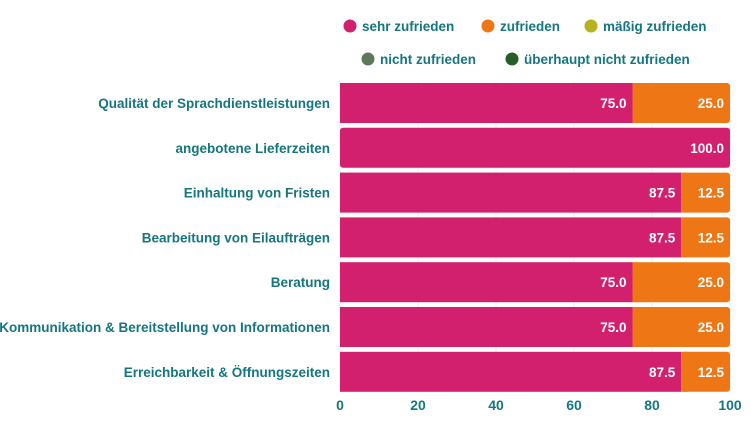 This screenshot has width=751, height=422. What do you see at coordinates (530, 26) in the screenshot?
I see `legend-label: zufrieden` at bounding box center [530, 26].